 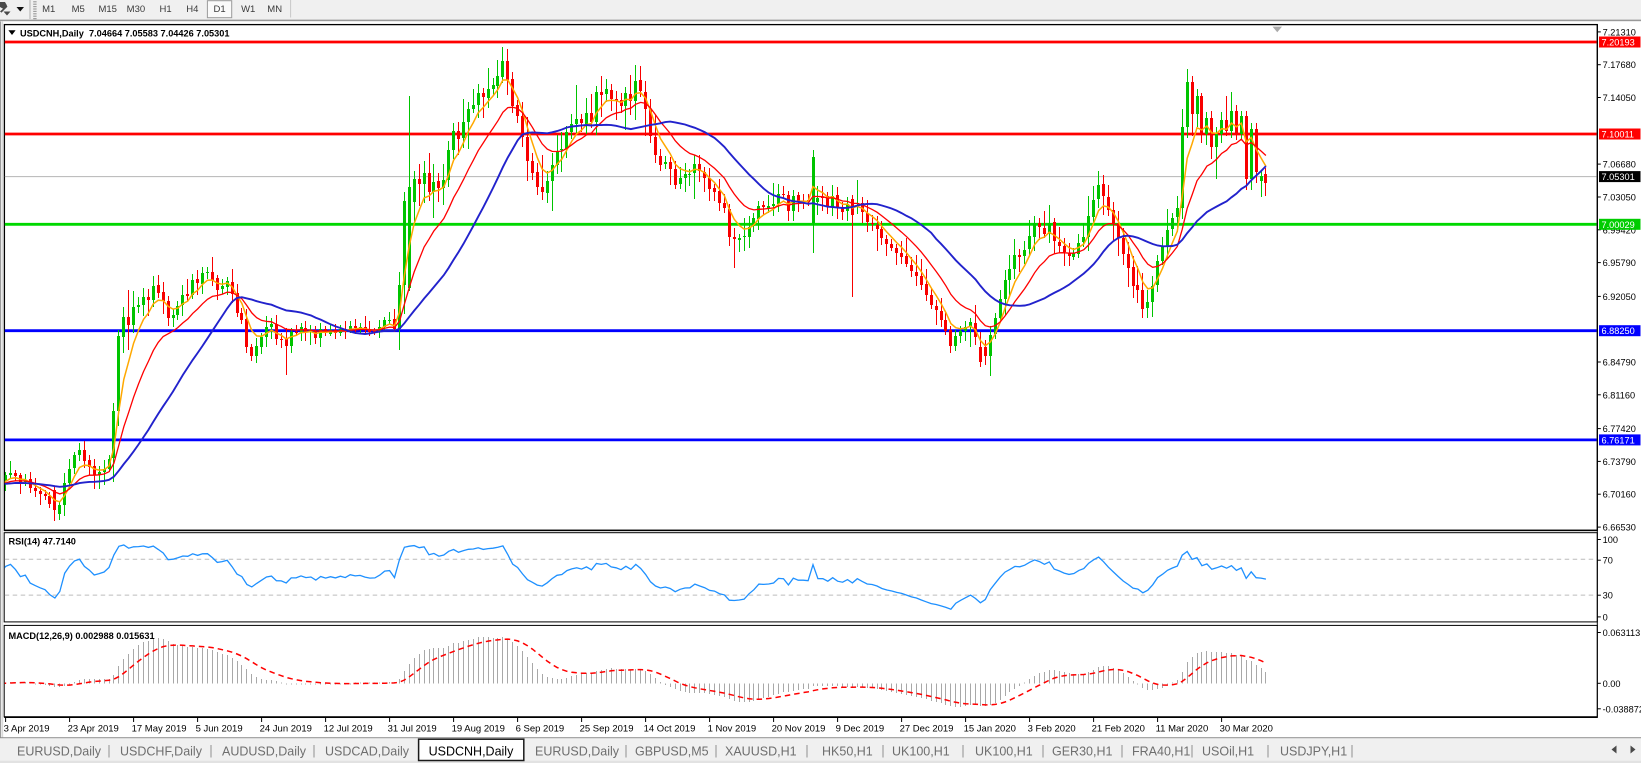 What do you see at coordinates (1608, 561) in the screenshot?
I see `svg-text: 70` at bounding box center [1608, 561].